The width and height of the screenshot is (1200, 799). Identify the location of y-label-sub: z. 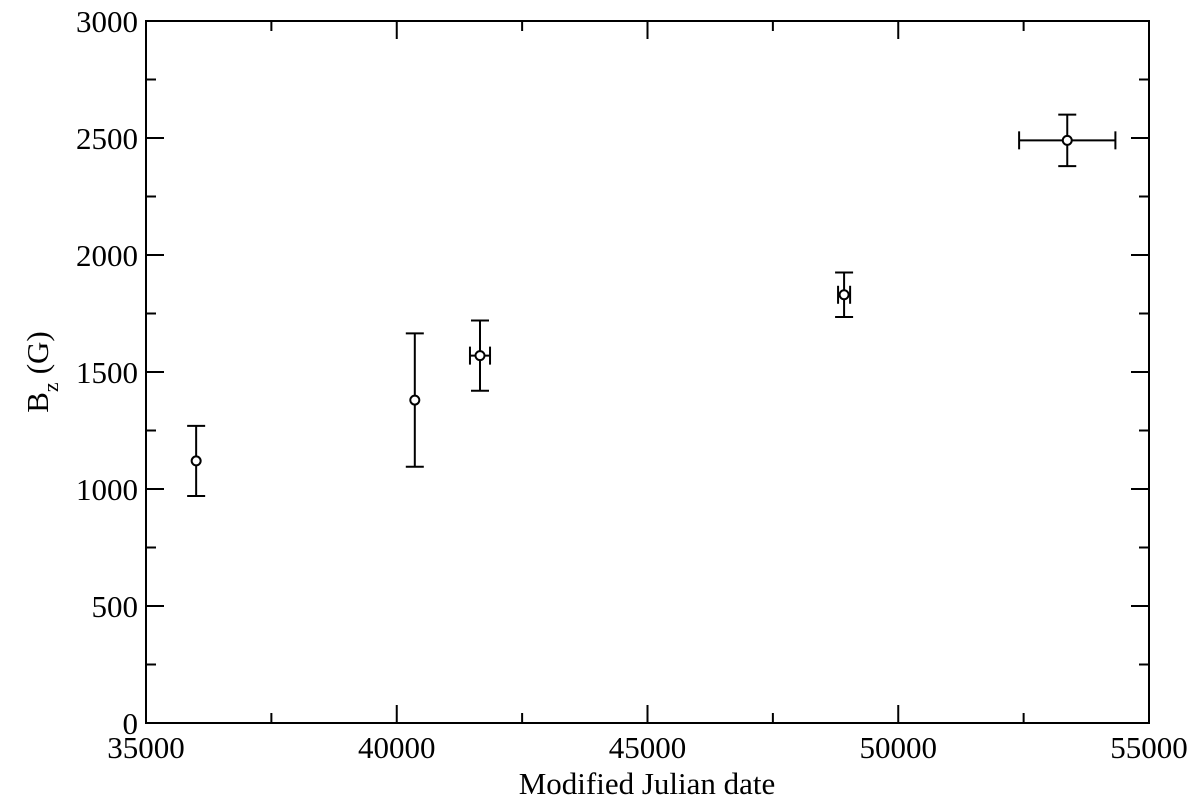
(50, 387).